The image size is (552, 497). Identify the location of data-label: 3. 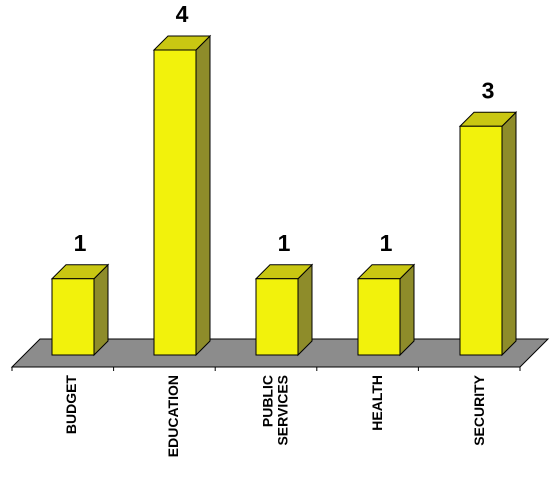
(488, 90).